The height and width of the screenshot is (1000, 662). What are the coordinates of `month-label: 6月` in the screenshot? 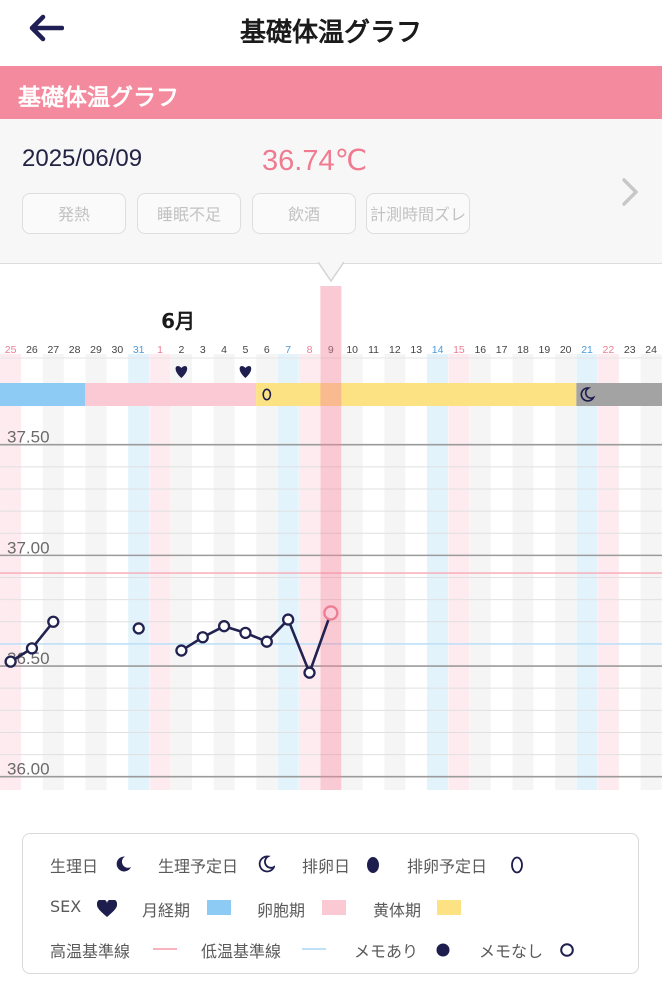 It's located at (178, 321).